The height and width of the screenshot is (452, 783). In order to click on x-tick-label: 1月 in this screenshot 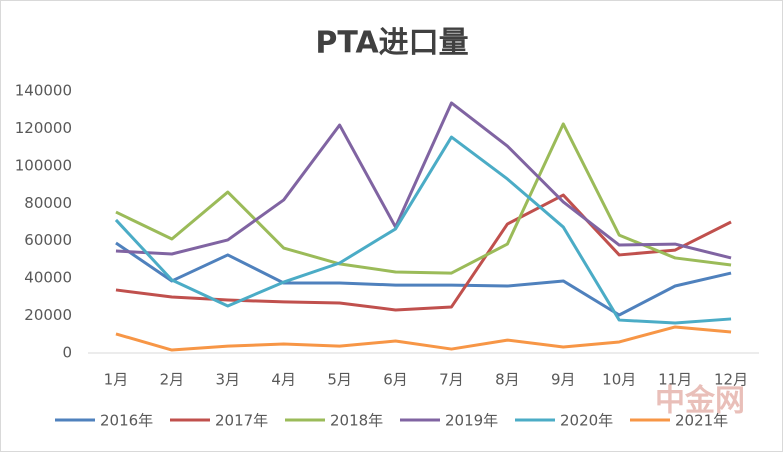, I will do `click(116, 380)`.